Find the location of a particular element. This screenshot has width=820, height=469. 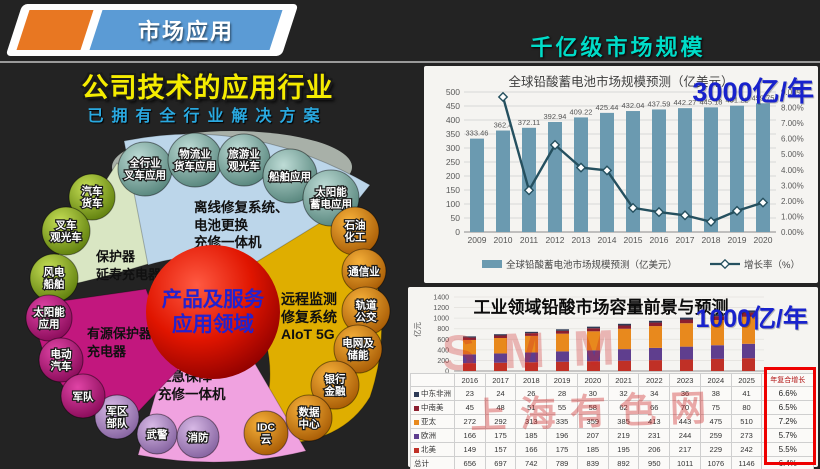

bar-value-label: 425.44 is located at coordinates (607, 107).